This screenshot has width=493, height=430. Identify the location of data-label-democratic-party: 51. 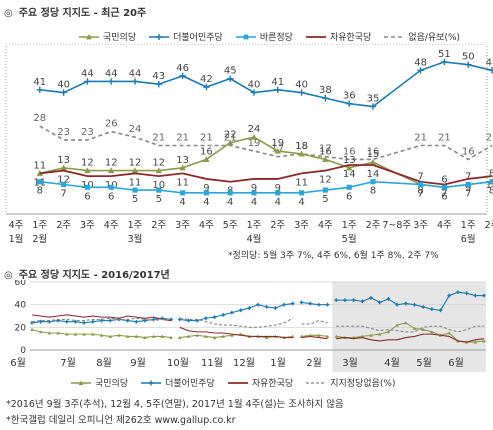
(444, 54).